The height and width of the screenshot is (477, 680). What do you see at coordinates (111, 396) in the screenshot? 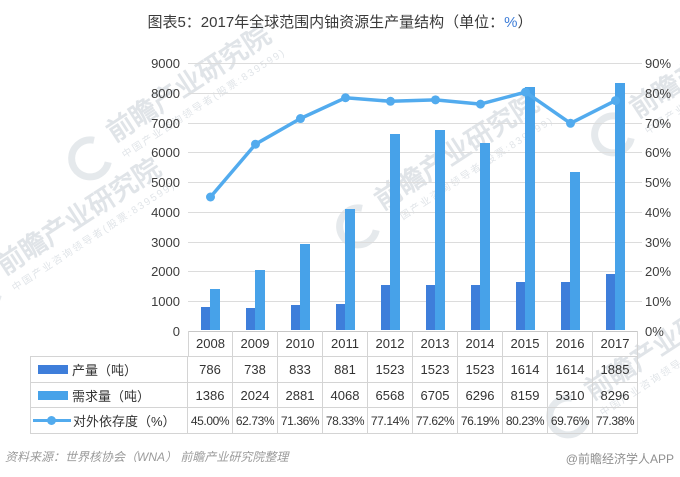
I see `legend-label: 需求量（吨）` at bounding box center [111, 396].